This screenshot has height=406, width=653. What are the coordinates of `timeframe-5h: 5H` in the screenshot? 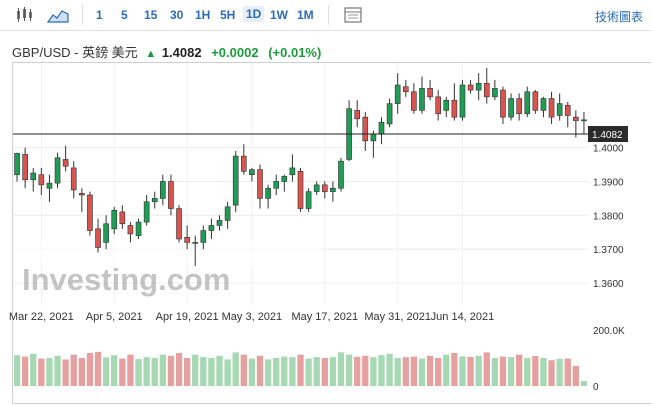 It's located at (228, 15).